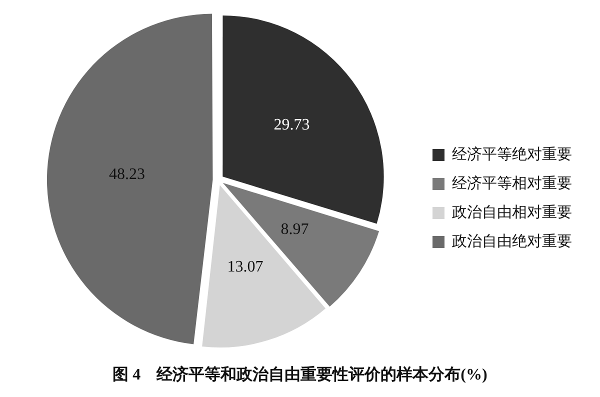 This screenshot has width=600, height=397. What do you see at coordinates (245, 267) in the screenshot?
I see `data-label: 13.07` at bounding box center [245, 267].